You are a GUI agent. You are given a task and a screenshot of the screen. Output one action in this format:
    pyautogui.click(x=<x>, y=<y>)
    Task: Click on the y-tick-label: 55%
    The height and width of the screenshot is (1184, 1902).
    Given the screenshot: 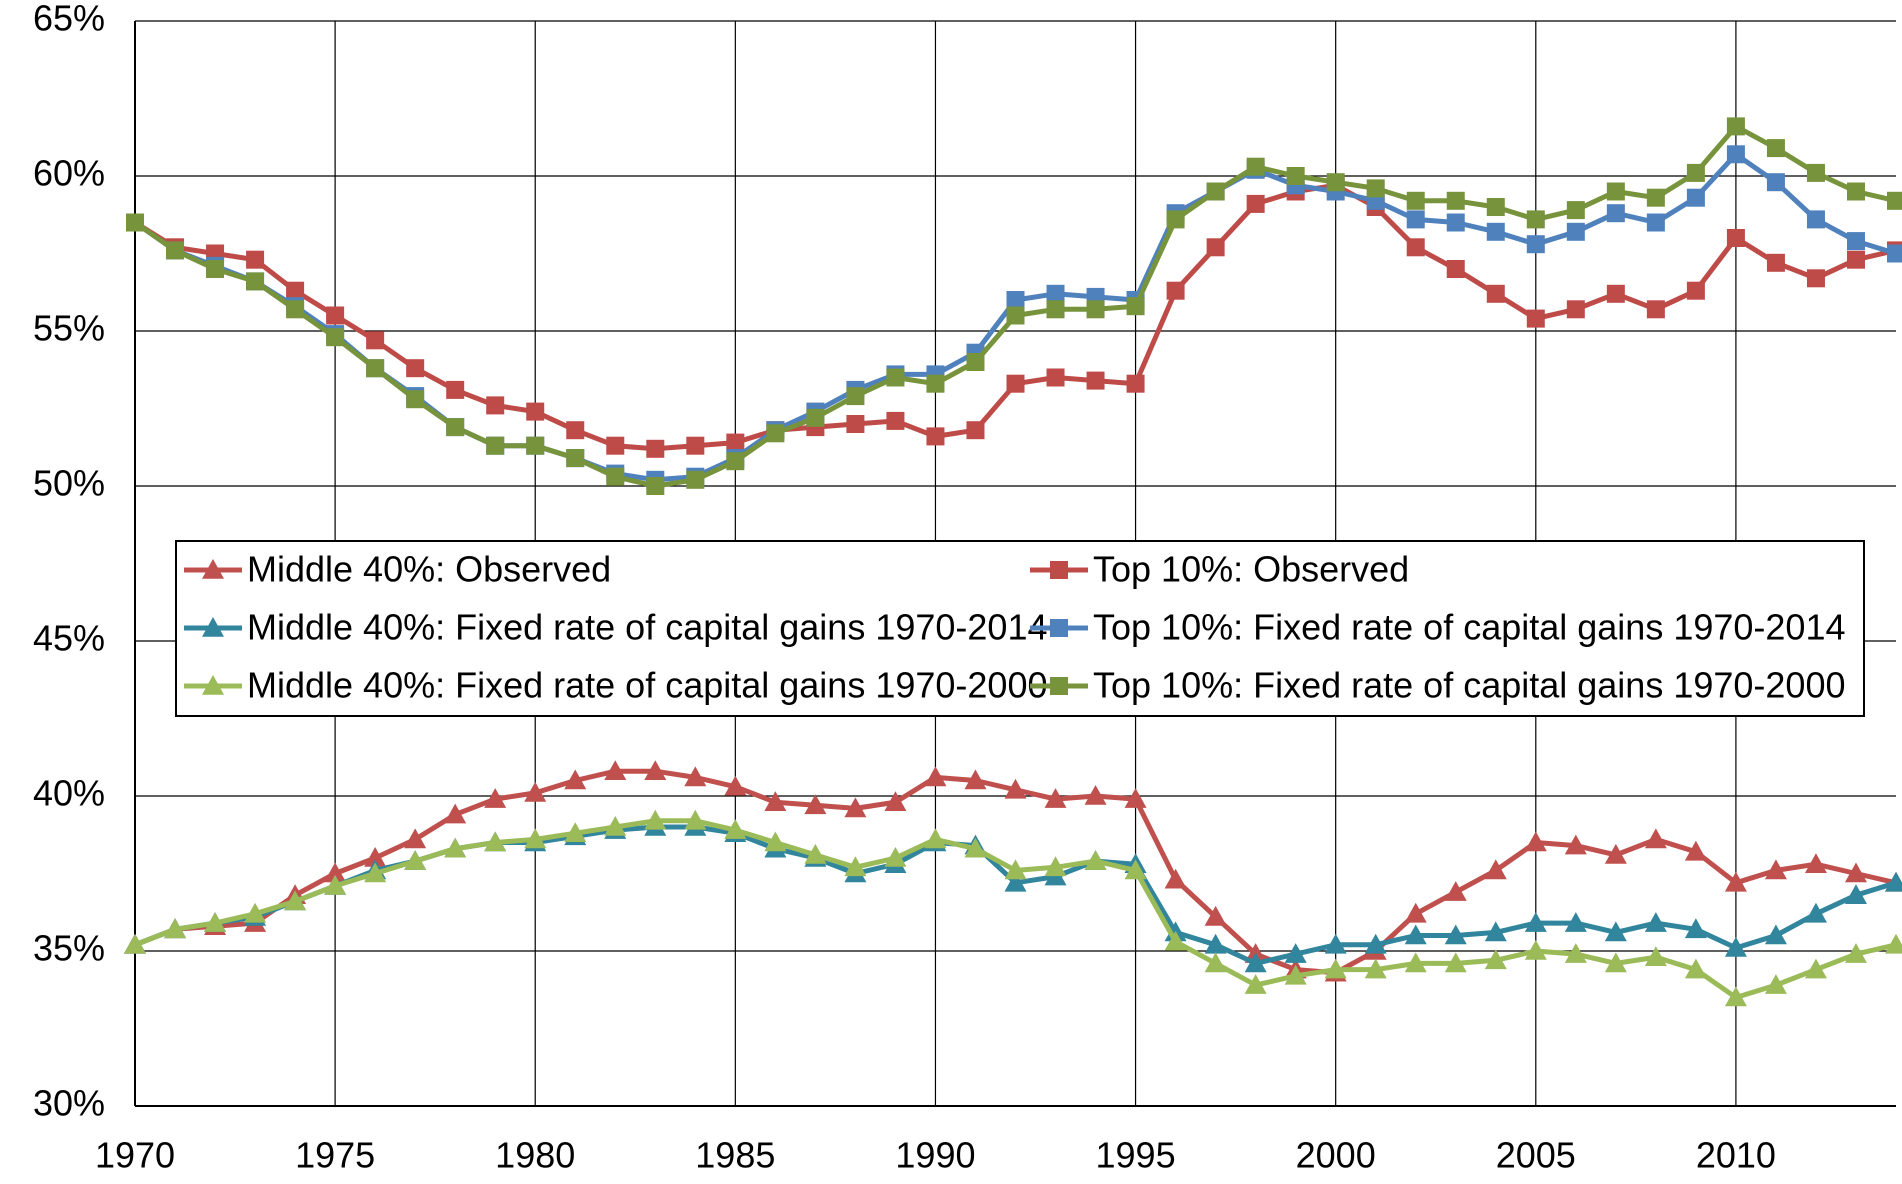 What is the action you would take?
    pyautogui.click(x=69, y=328)
    